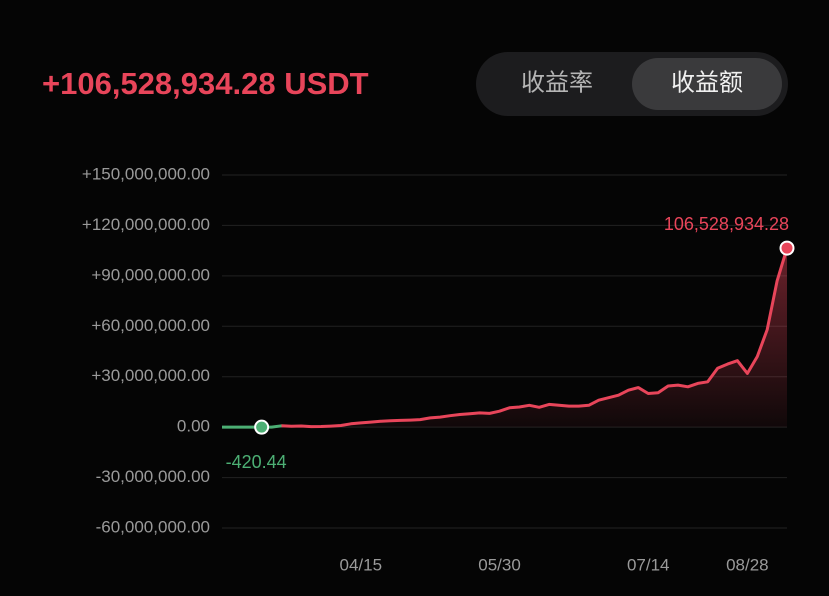 This screenshot has width=829, height=596. What do you see at coordinates (146, 173) in the screenshot?
I see `y-tick-label: +150,000,000.00` at bounding box center [146, 173].